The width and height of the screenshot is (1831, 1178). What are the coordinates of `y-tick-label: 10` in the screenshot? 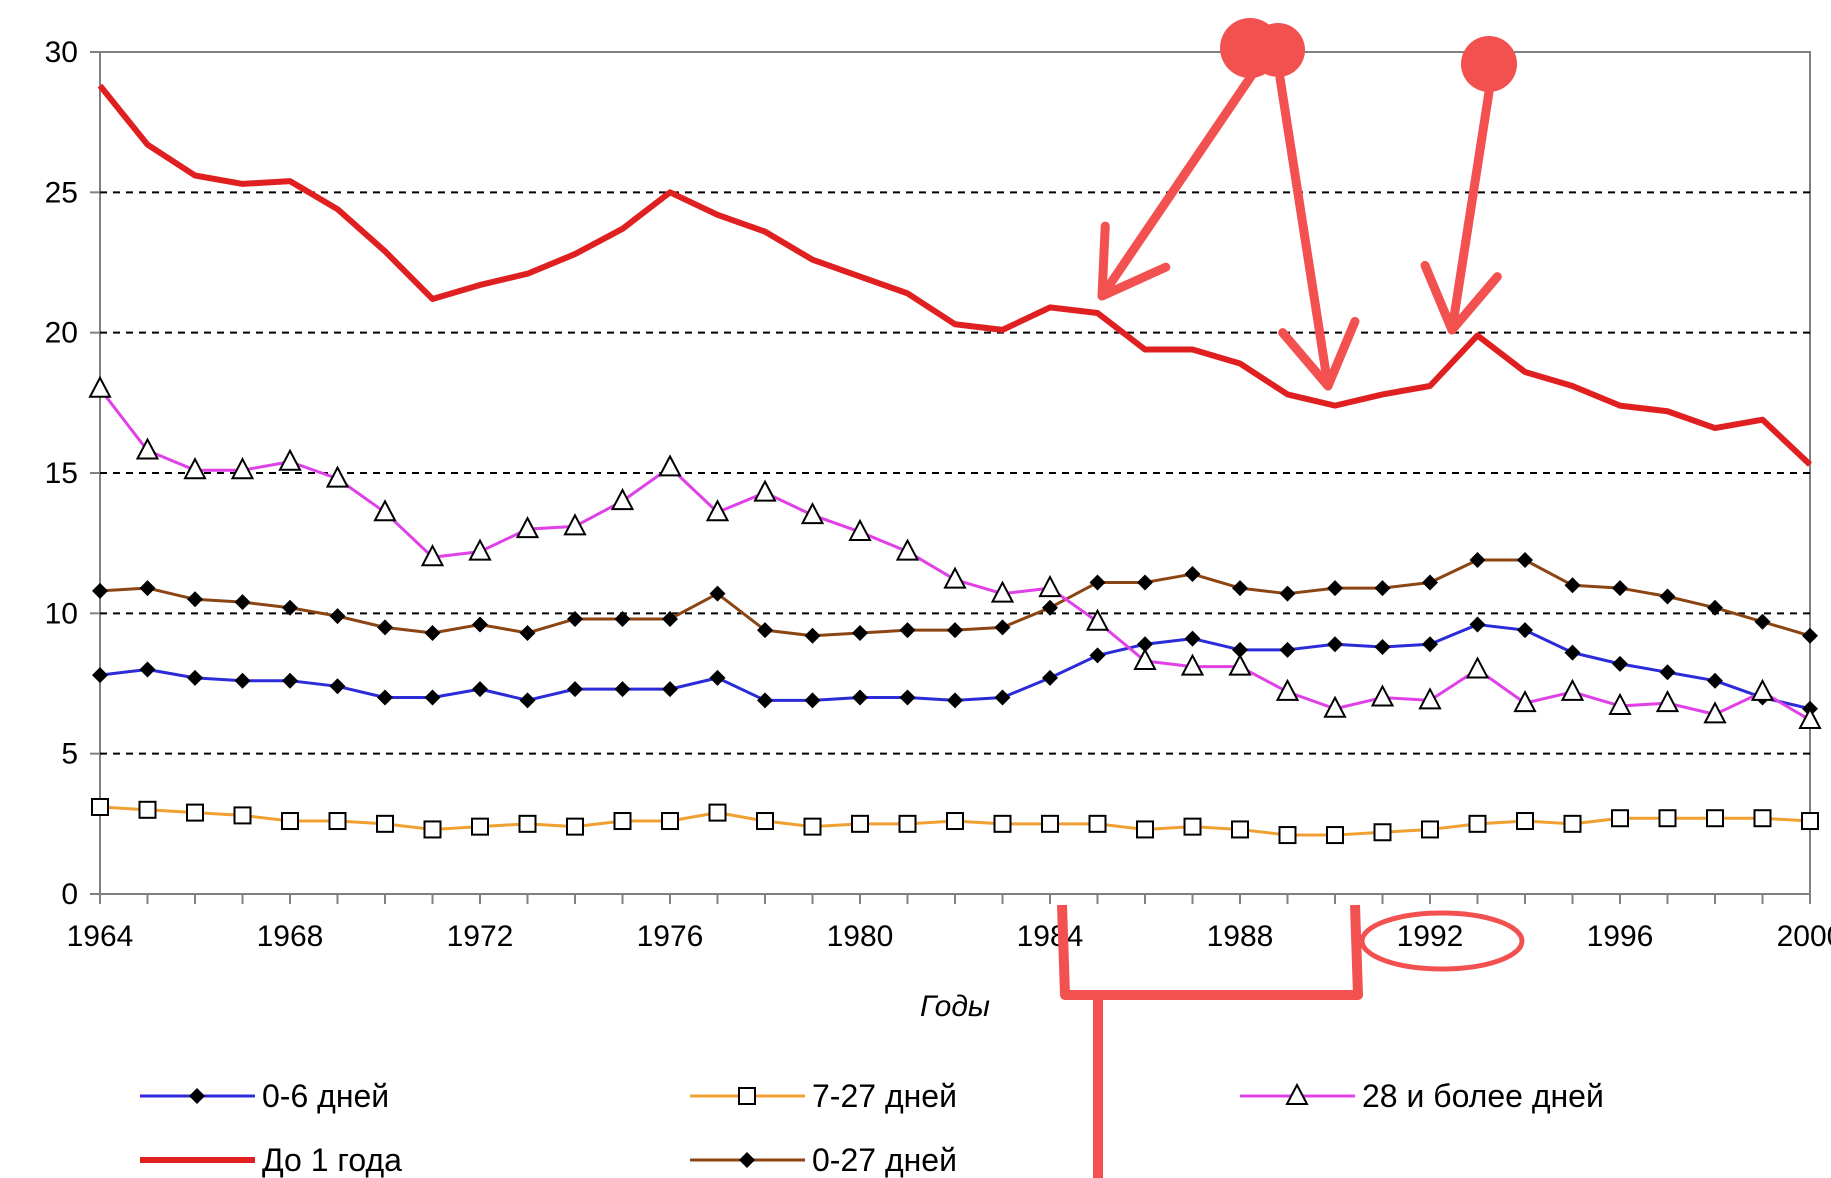 It's located at (61, 613).